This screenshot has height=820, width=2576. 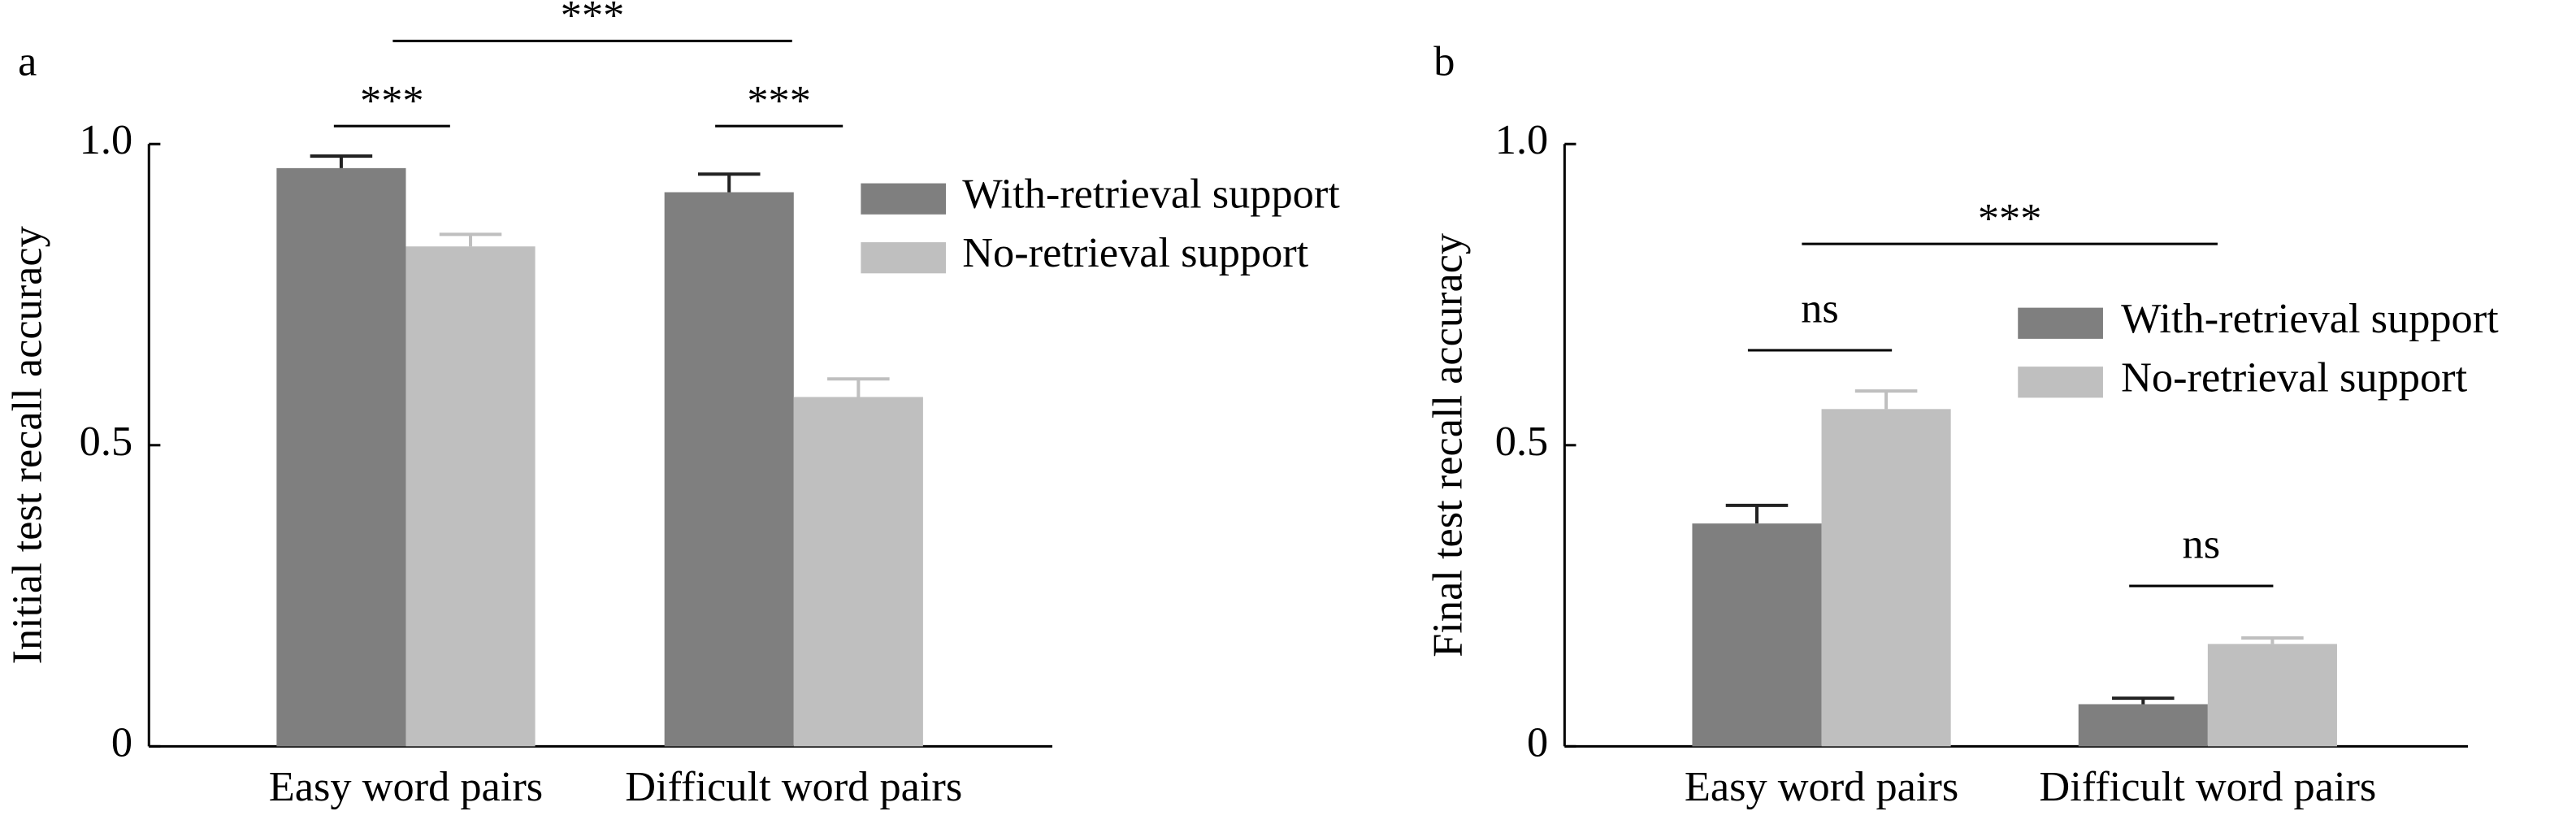 What do you see at coordinates (26, 445) in the screenshot?
I see `y-axis-label: Initial test recall accuracy` at bounding box center [26, 445].